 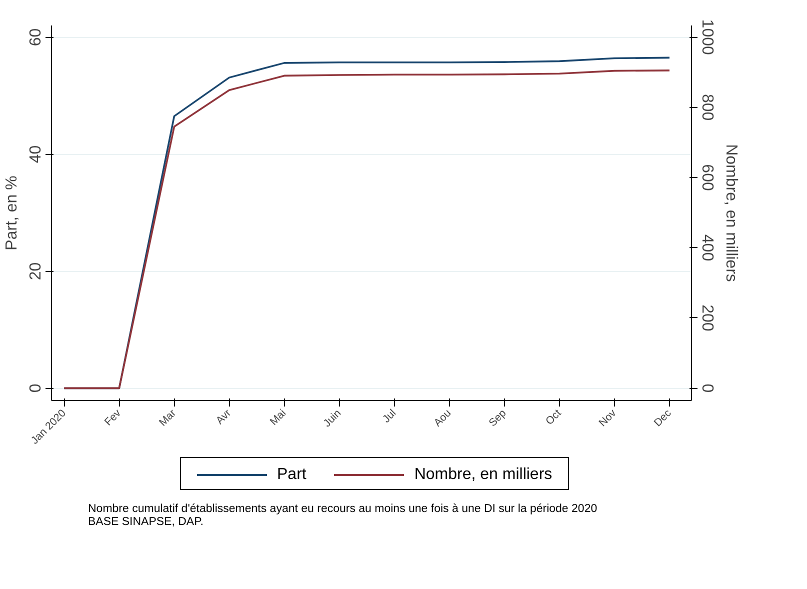 I want to click on text: Nombre cumulatif d'établissements ayant eu recours au moins une fois à une DI sur la période 2020, so click(x=343, y=509).